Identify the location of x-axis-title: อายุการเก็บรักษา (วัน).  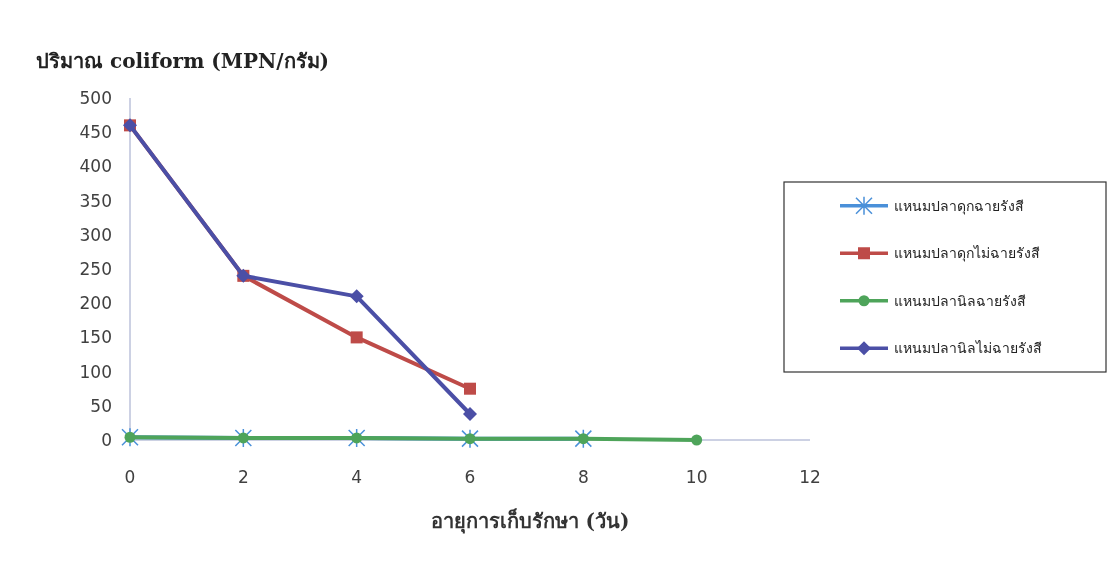
(530, 521).